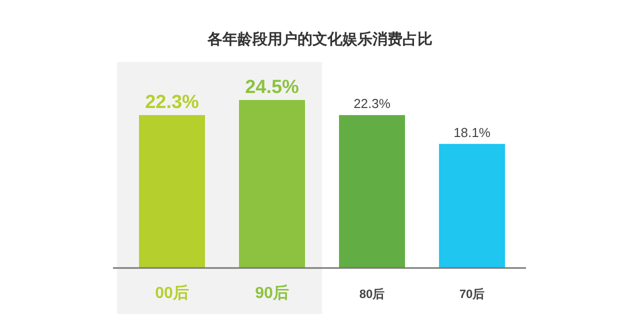 This screenshot has width=640, height=321. I want to click on x-tick-label: 70后, so click(472, 294).